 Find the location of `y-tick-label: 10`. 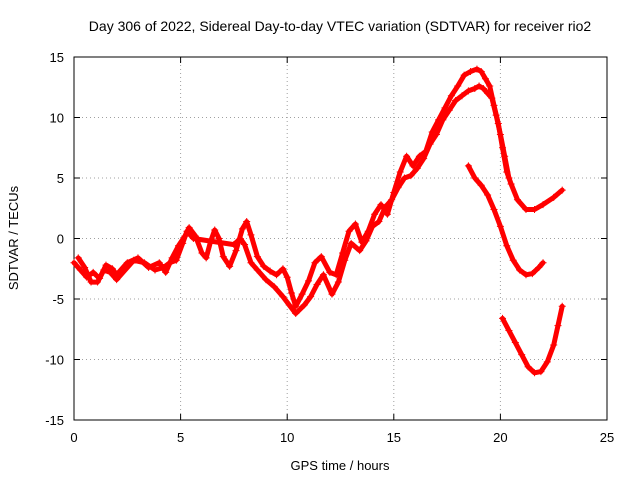

y-tick-label: 10 is located at coordinates (57, 118).